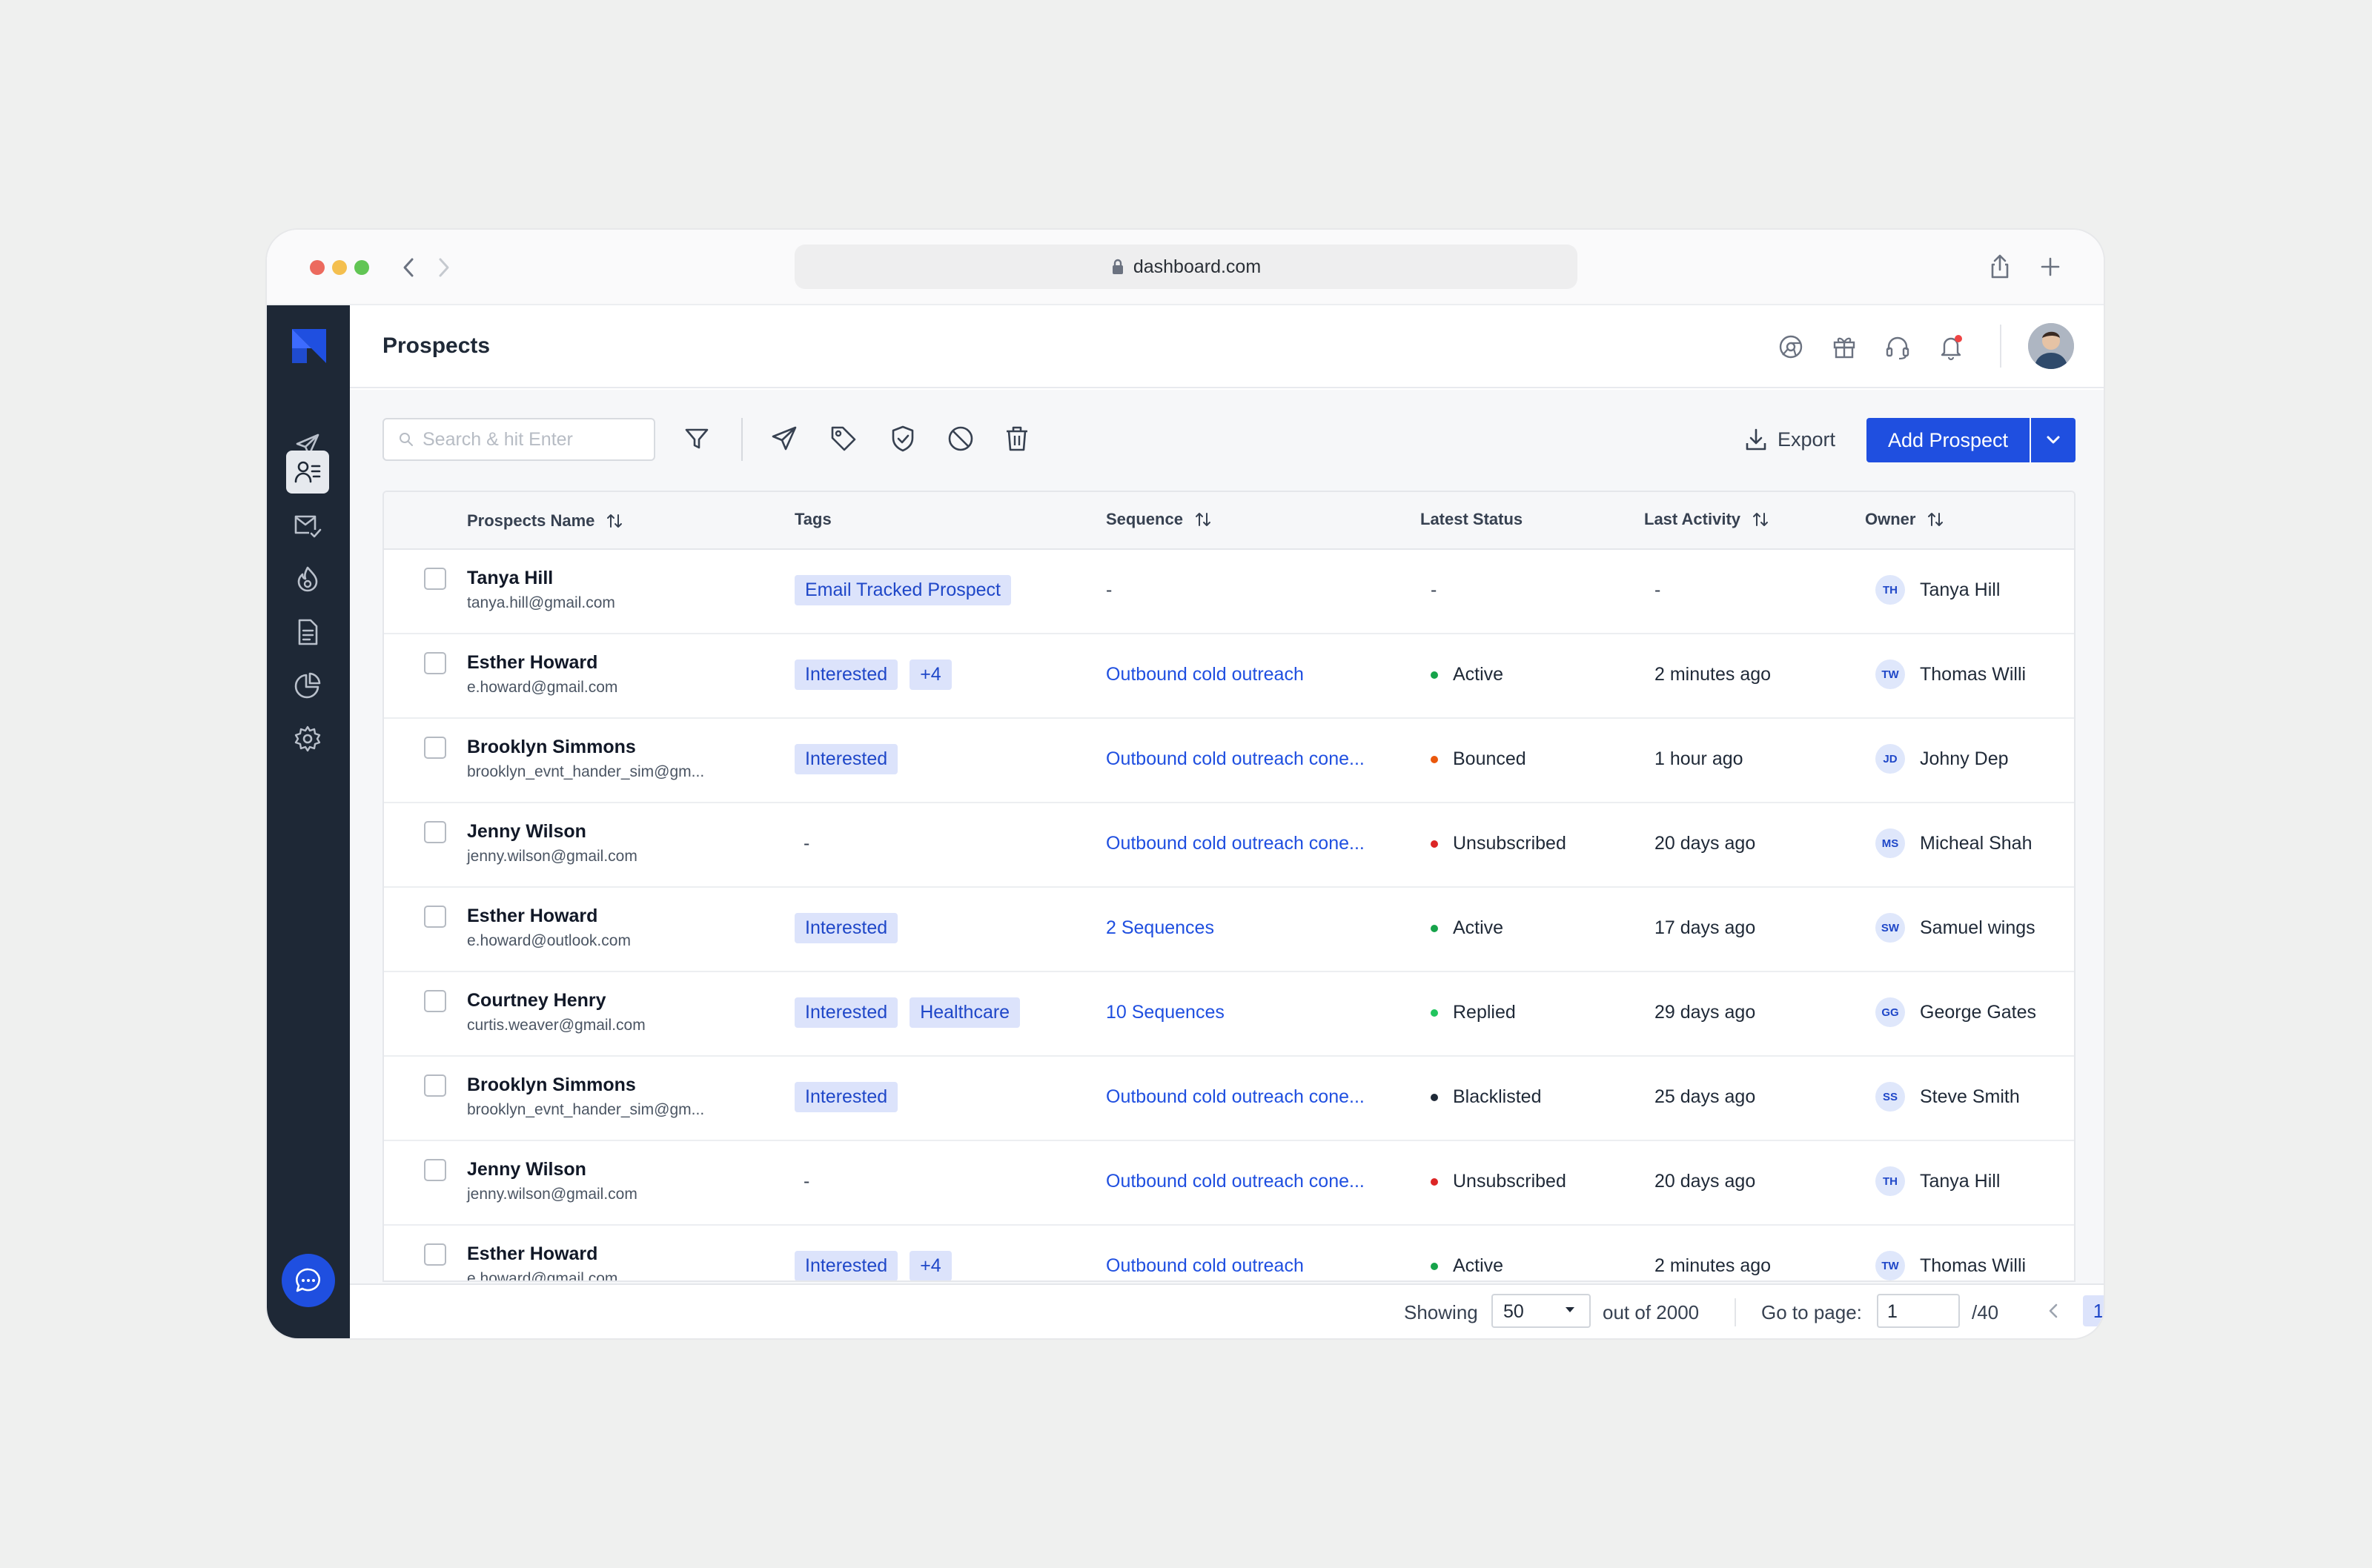 This screenshot has height=1568, width=2372. I want to click on last-activity: 20 days ago, so click(1705, 843).